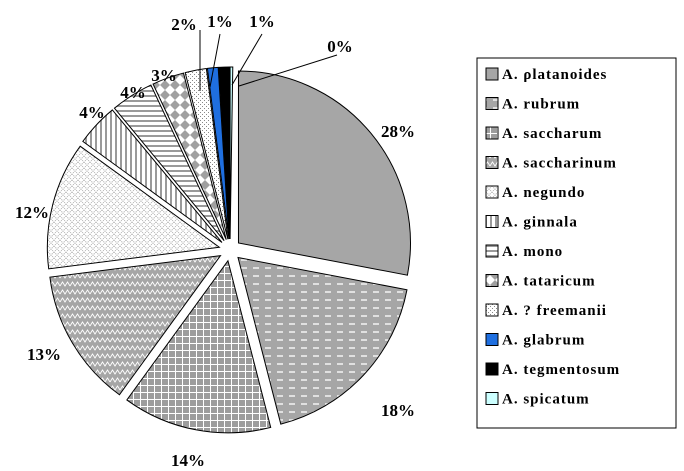  What do you see at coordinates (559, 164) in the screenshot?
I see `legend-label-a-saccharinum: A. saccharinum` at bounding box center [559, 164].